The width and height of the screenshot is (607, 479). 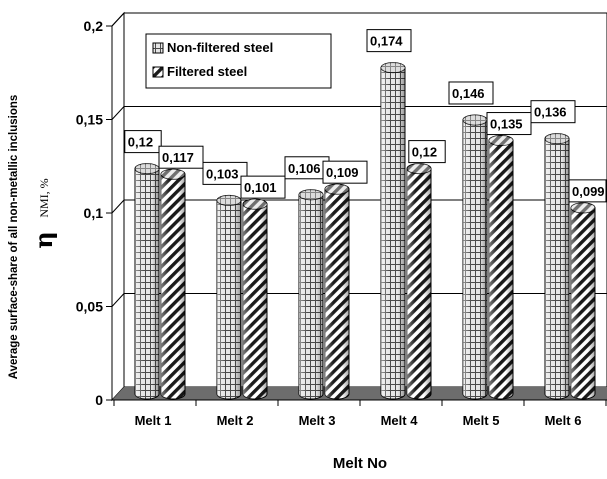 What do you see at coordinates (94, 26) in the screenshot?
I see `y-tick-label: 0,2` at bounding box center [94, 26].